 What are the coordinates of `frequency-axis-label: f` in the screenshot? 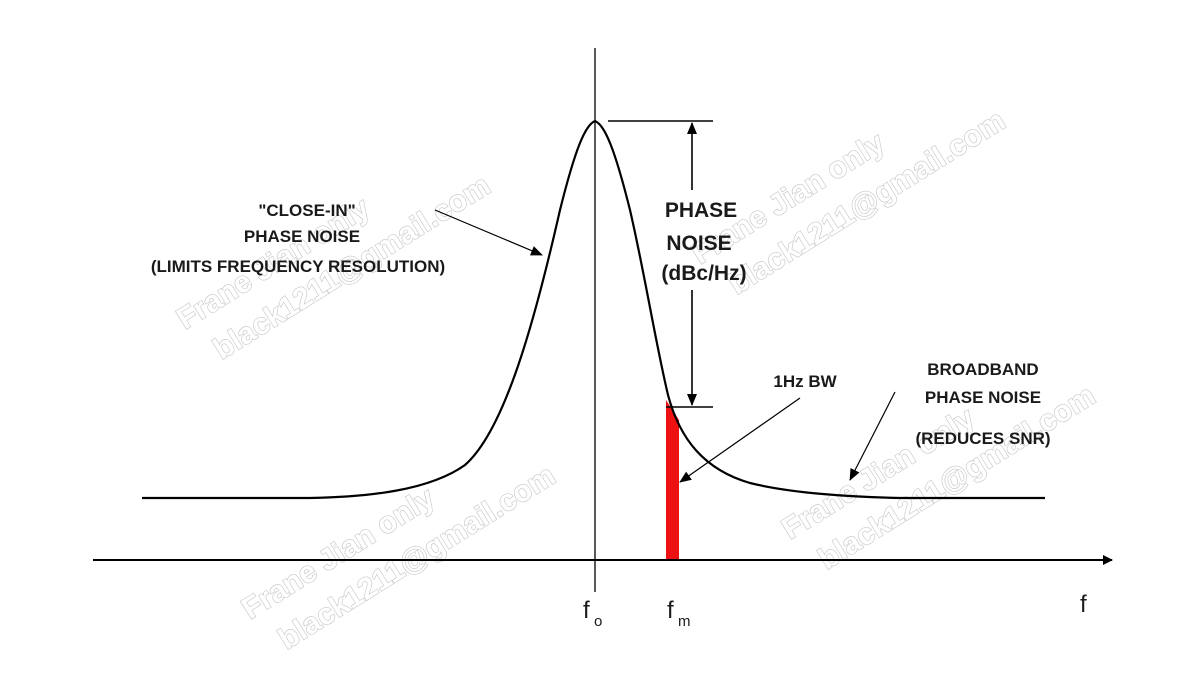 It's located at (1083, 604).